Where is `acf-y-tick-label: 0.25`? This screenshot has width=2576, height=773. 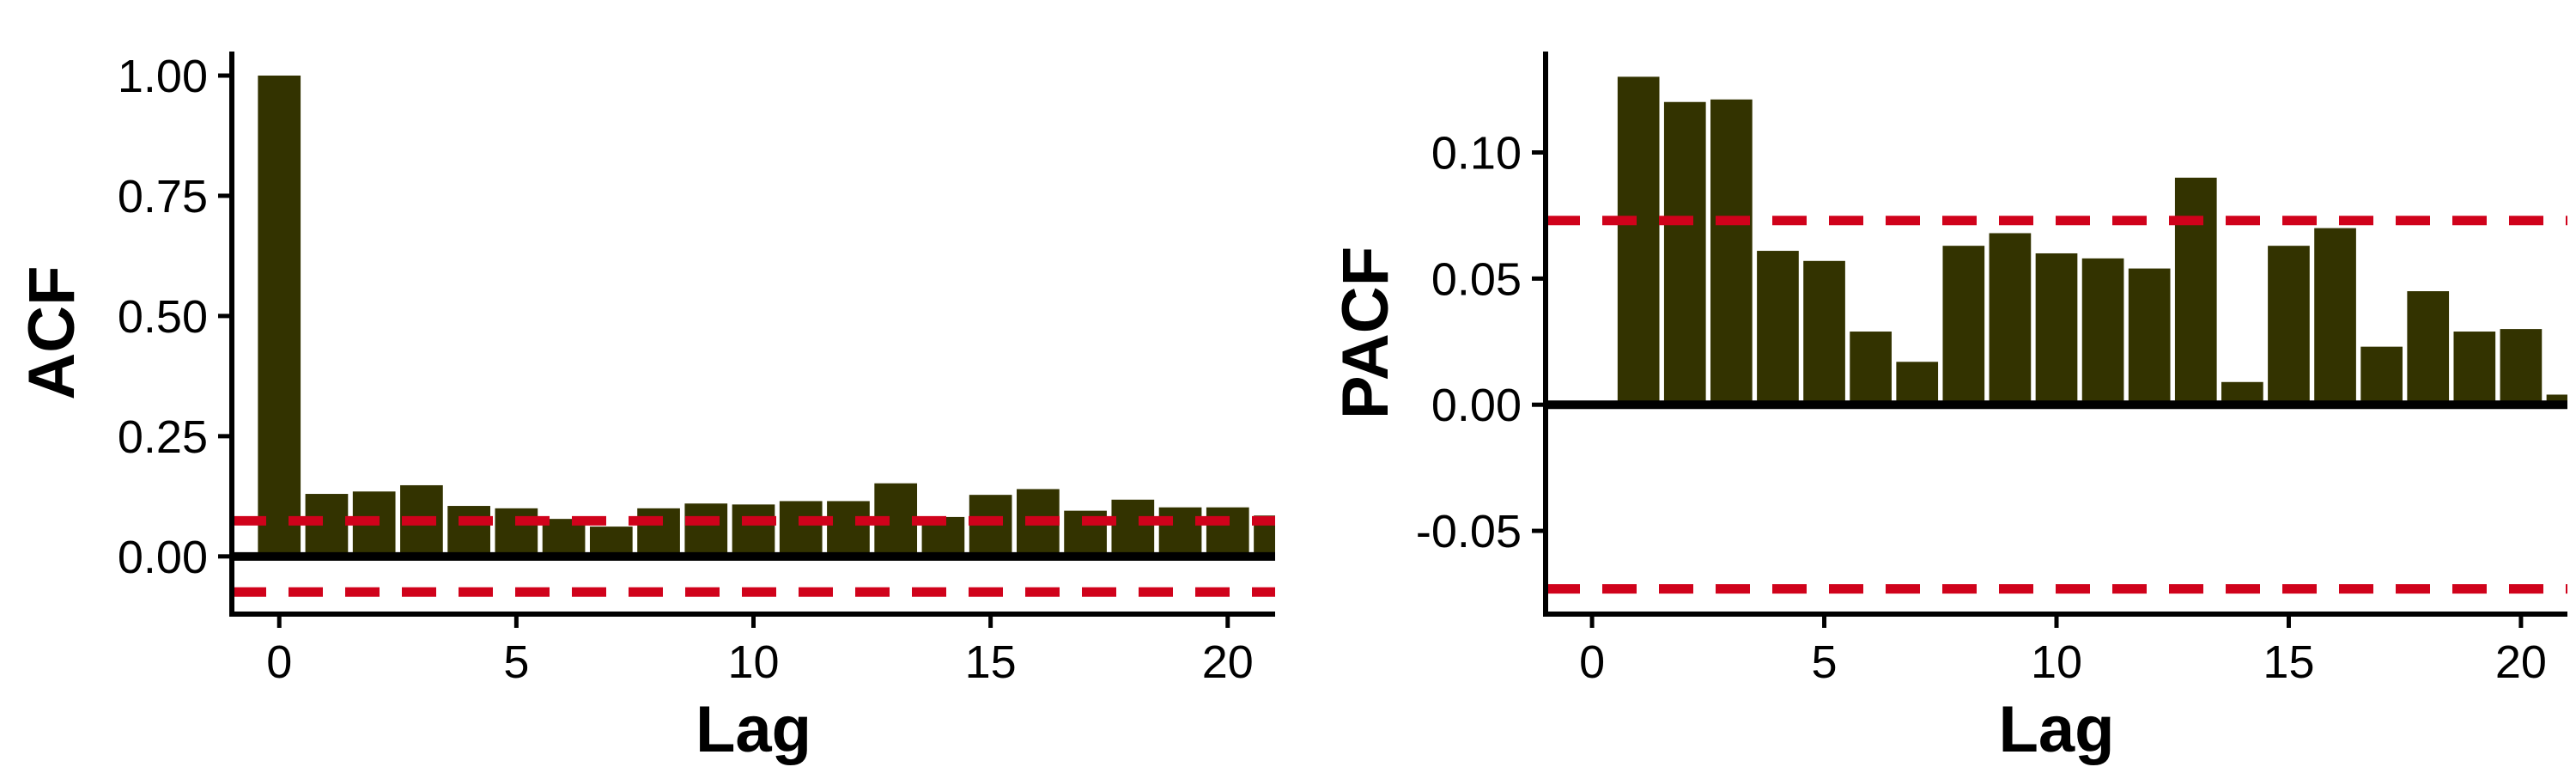 acf-y-tick-label: 0.25 is located at coordinates (163, 437).